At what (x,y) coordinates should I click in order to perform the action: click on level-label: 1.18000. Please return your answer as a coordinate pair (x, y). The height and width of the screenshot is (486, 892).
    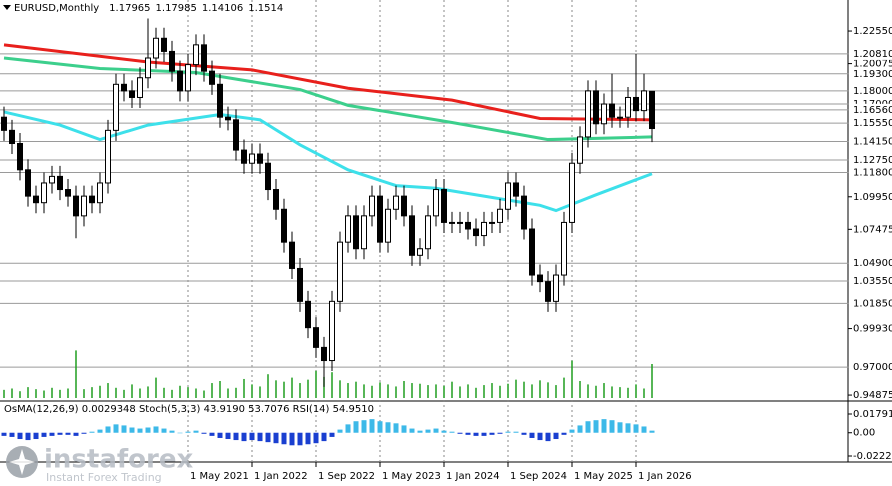
    Looking at the image, I should click on (872, 91).